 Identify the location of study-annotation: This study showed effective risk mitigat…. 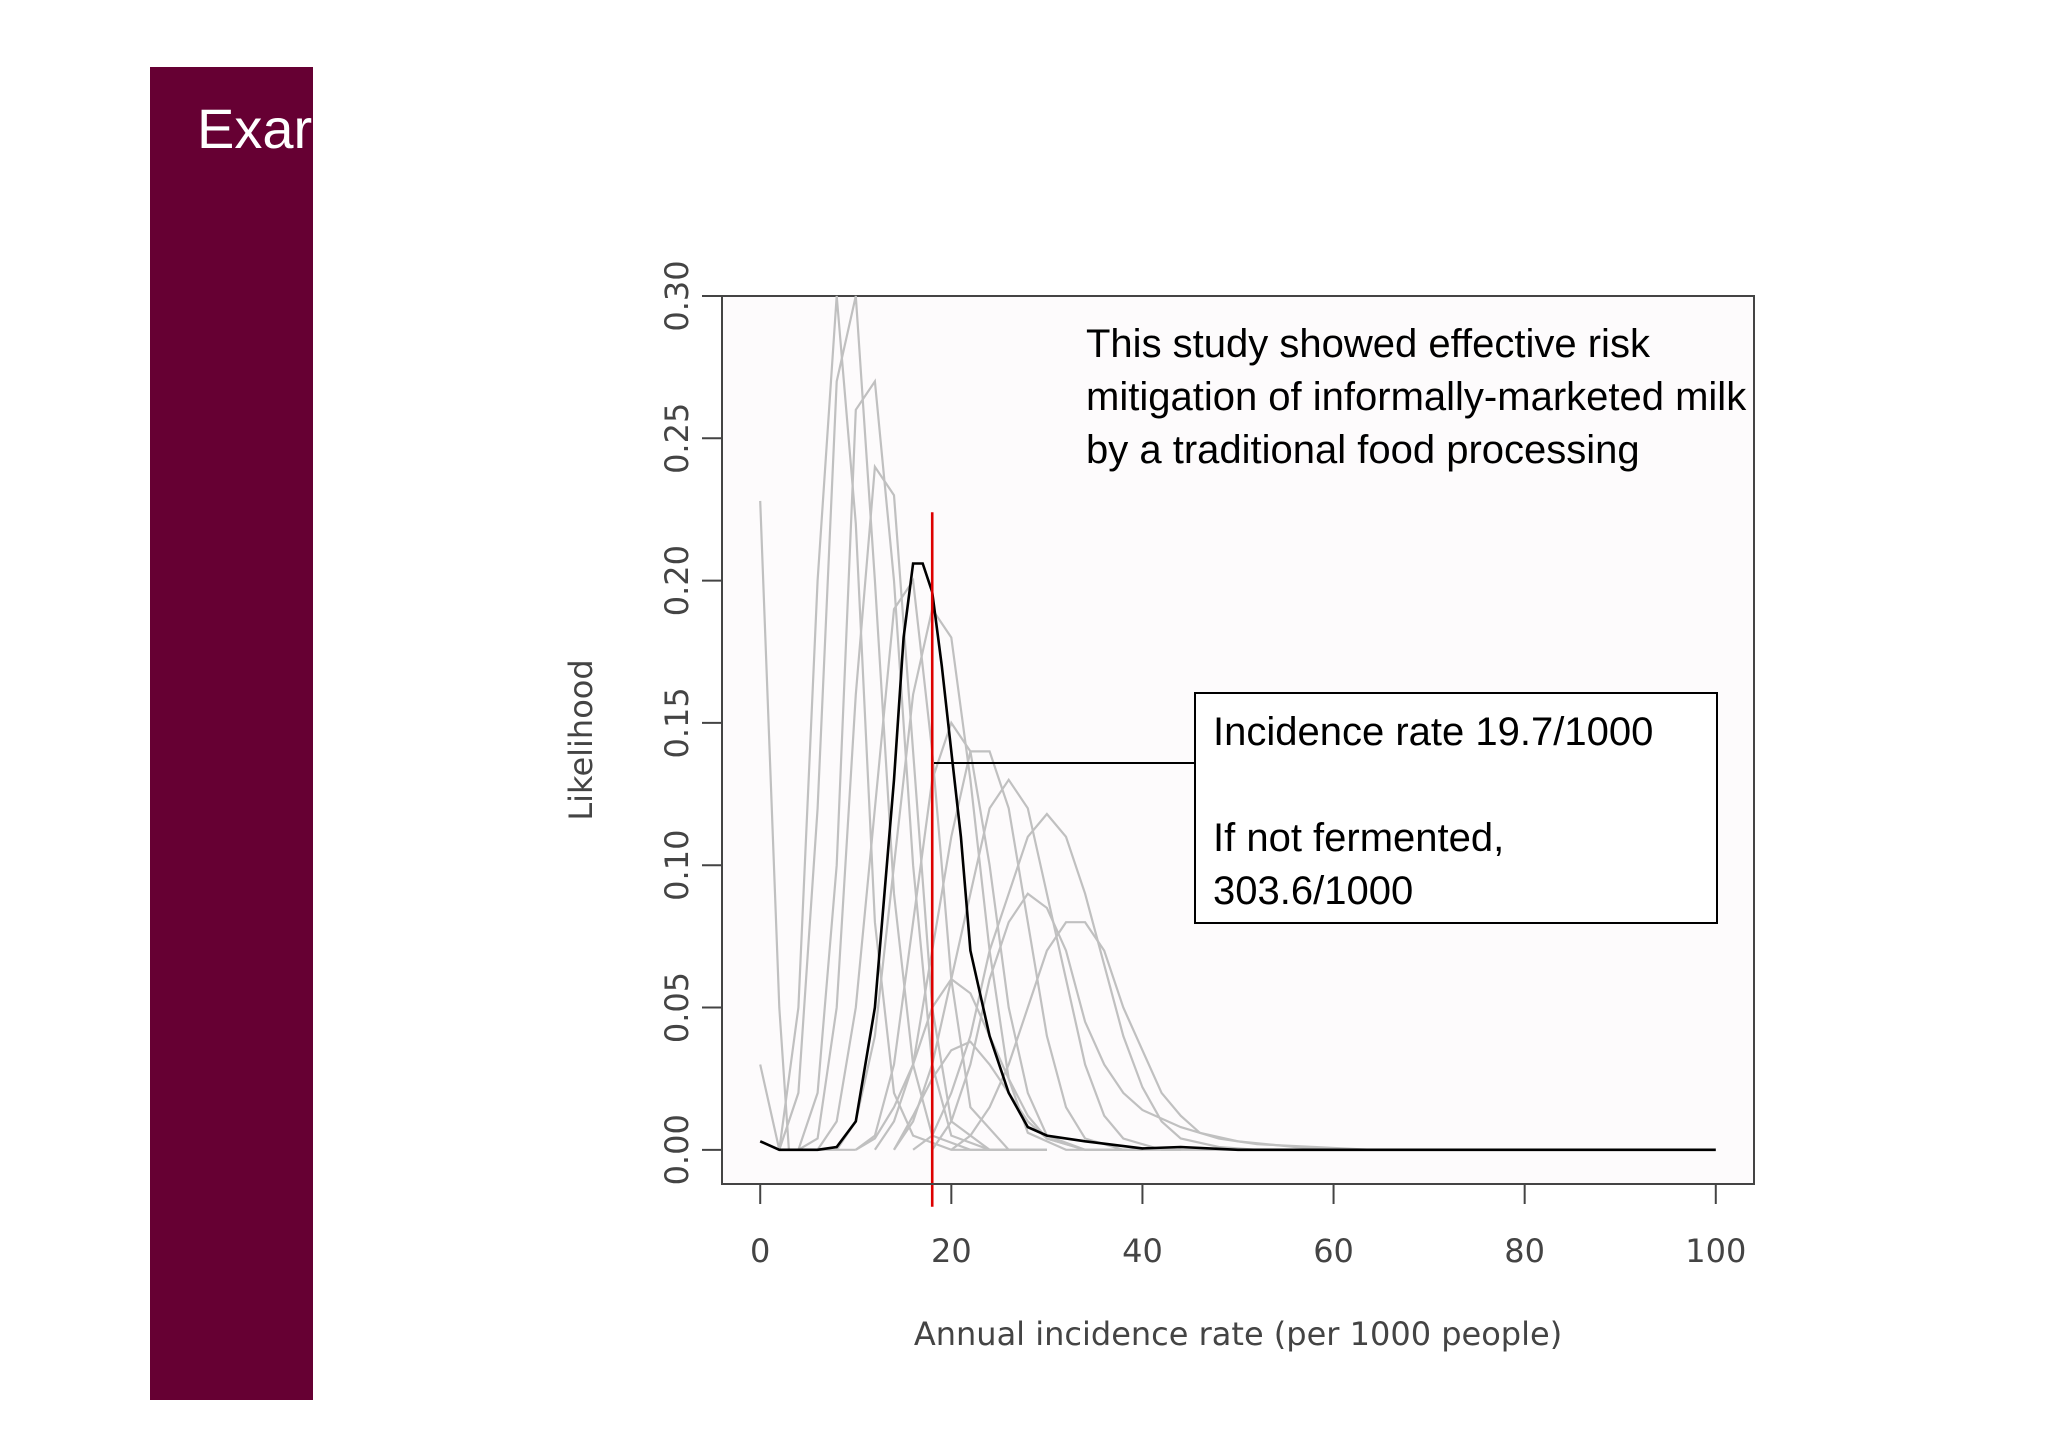
(1416, 397).